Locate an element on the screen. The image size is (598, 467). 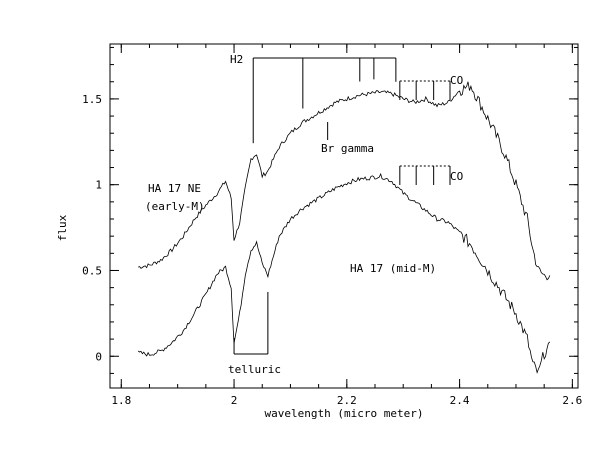
y-tick-label: 0 is located at coordinates (98, 356).